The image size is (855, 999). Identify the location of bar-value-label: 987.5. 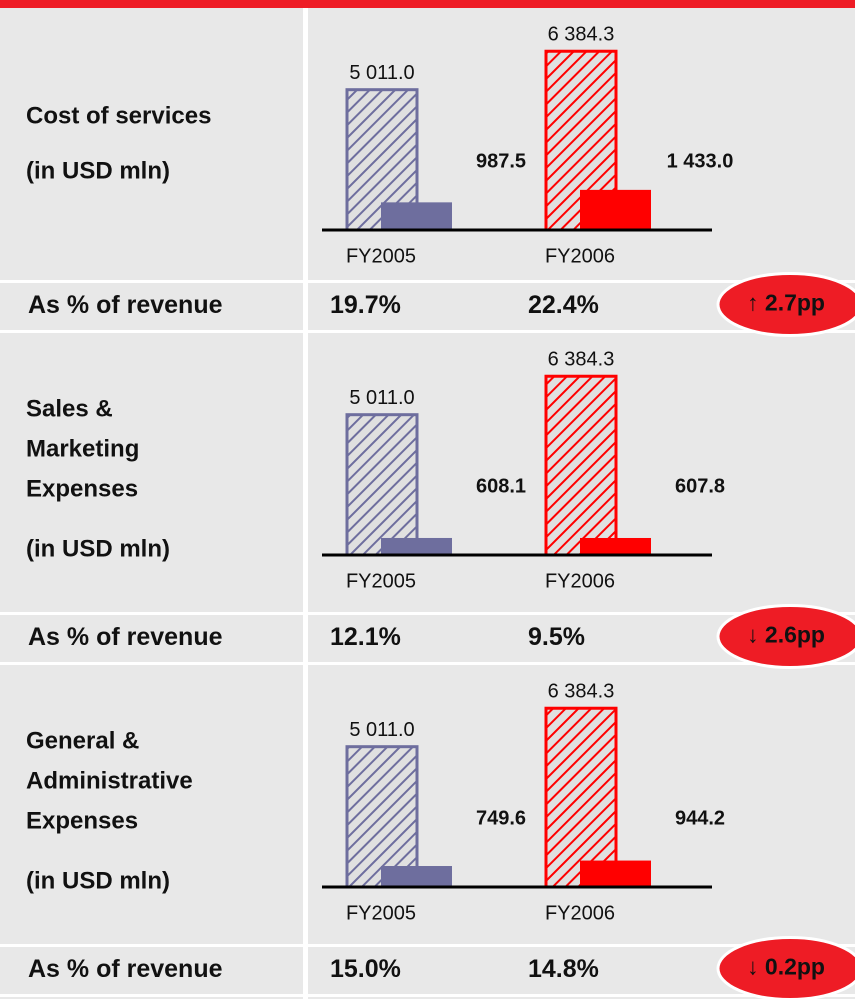
(501, 161).